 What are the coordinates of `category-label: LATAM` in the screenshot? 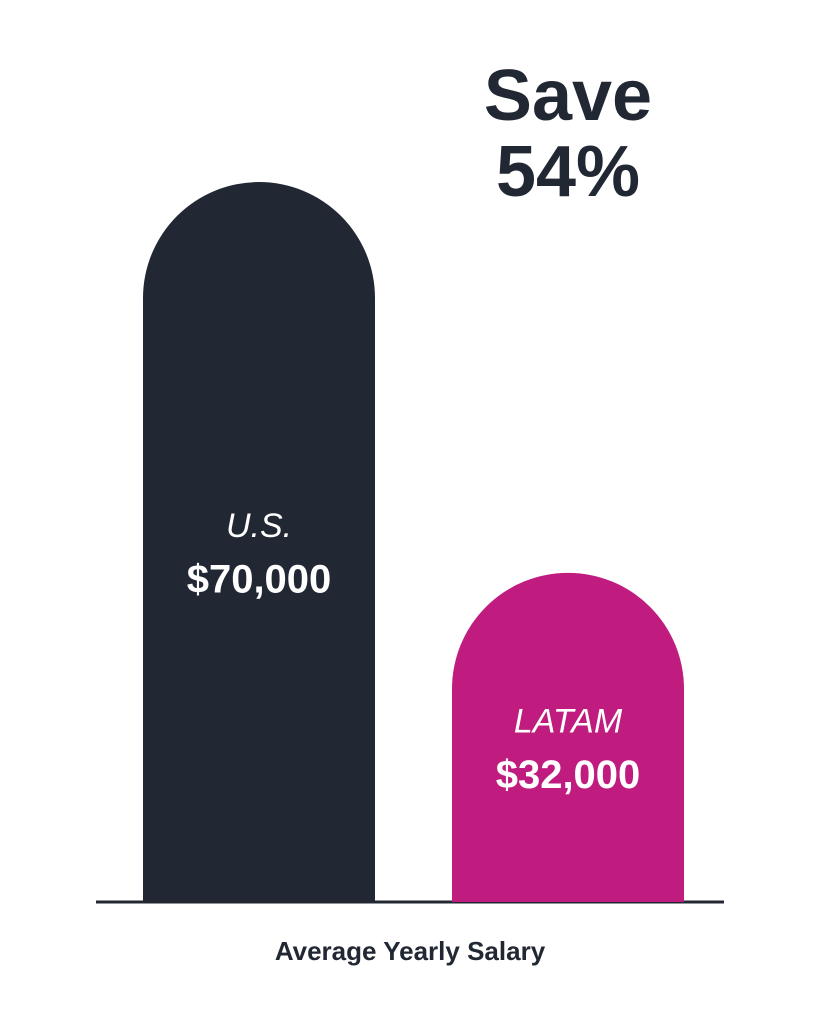 It's located at (568, 721).